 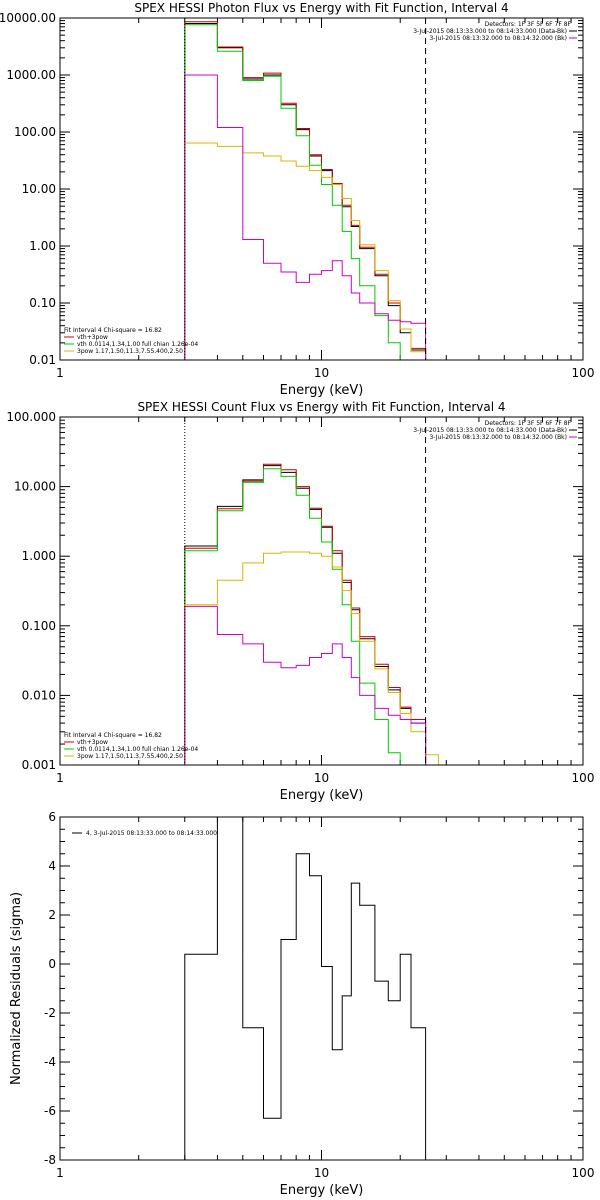 I want to click on y-tick-label: 2, so click(x=52, y=915).